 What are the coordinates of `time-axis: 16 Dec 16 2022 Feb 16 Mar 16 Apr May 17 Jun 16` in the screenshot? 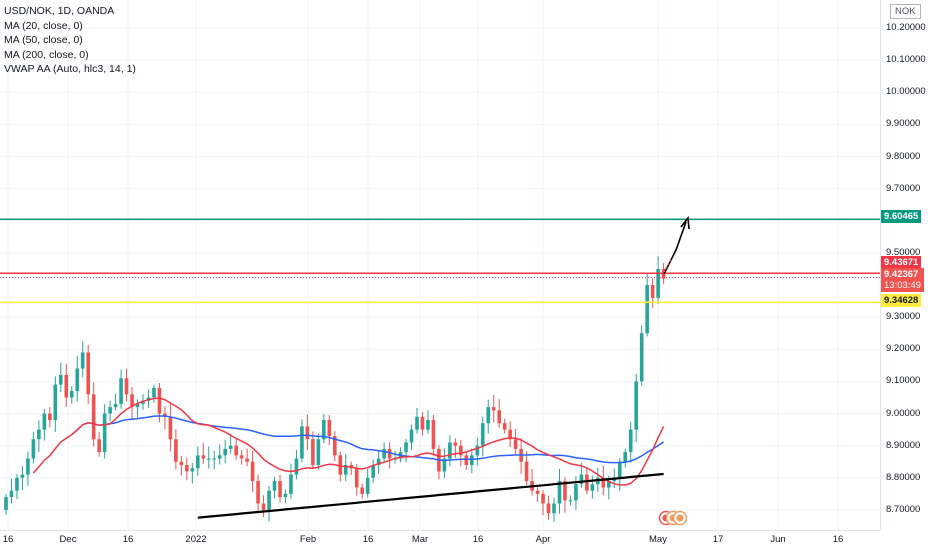 It's located at (440, 540).